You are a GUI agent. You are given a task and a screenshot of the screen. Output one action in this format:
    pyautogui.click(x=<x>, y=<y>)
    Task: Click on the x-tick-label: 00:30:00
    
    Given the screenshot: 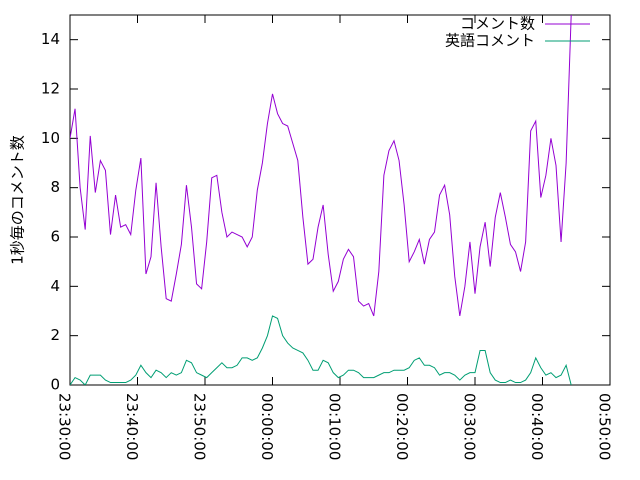 What is the action you would take?
    pyautogui.click(x=470, y=426)
    